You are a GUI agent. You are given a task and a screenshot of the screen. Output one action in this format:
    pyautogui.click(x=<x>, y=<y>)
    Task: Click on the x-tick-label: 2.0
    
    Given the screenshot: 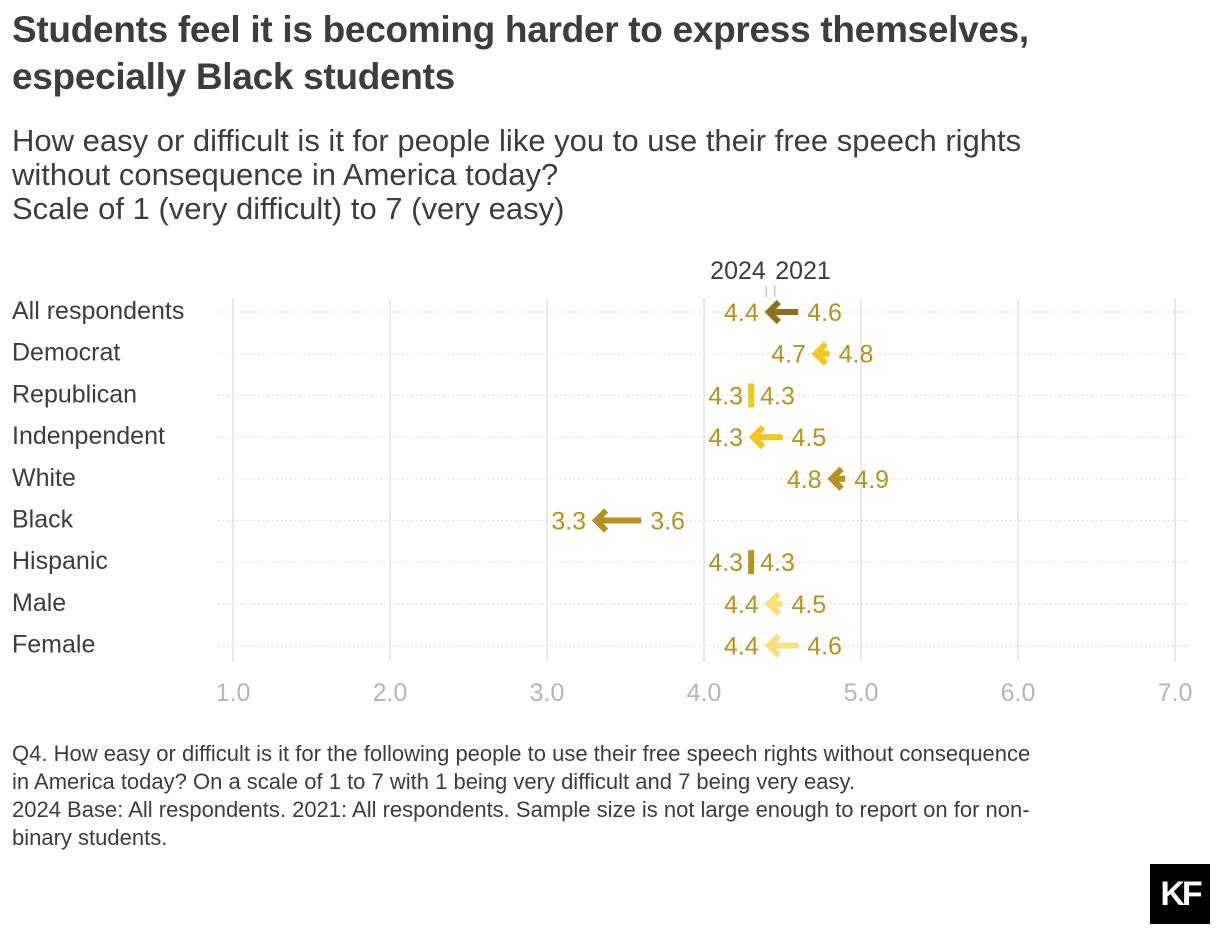 What is the action you would take?
    pyautogui.click(x=390, y=693)
    